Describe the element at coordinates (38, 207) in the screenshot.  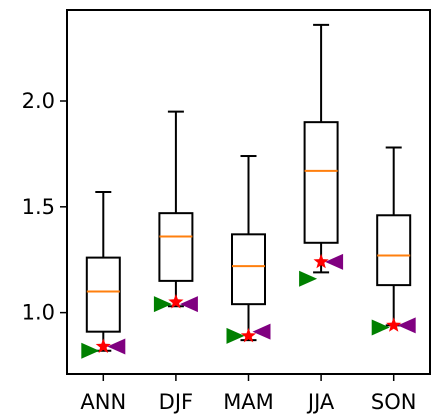
I see `y-tick-label: 1.5` at that location.